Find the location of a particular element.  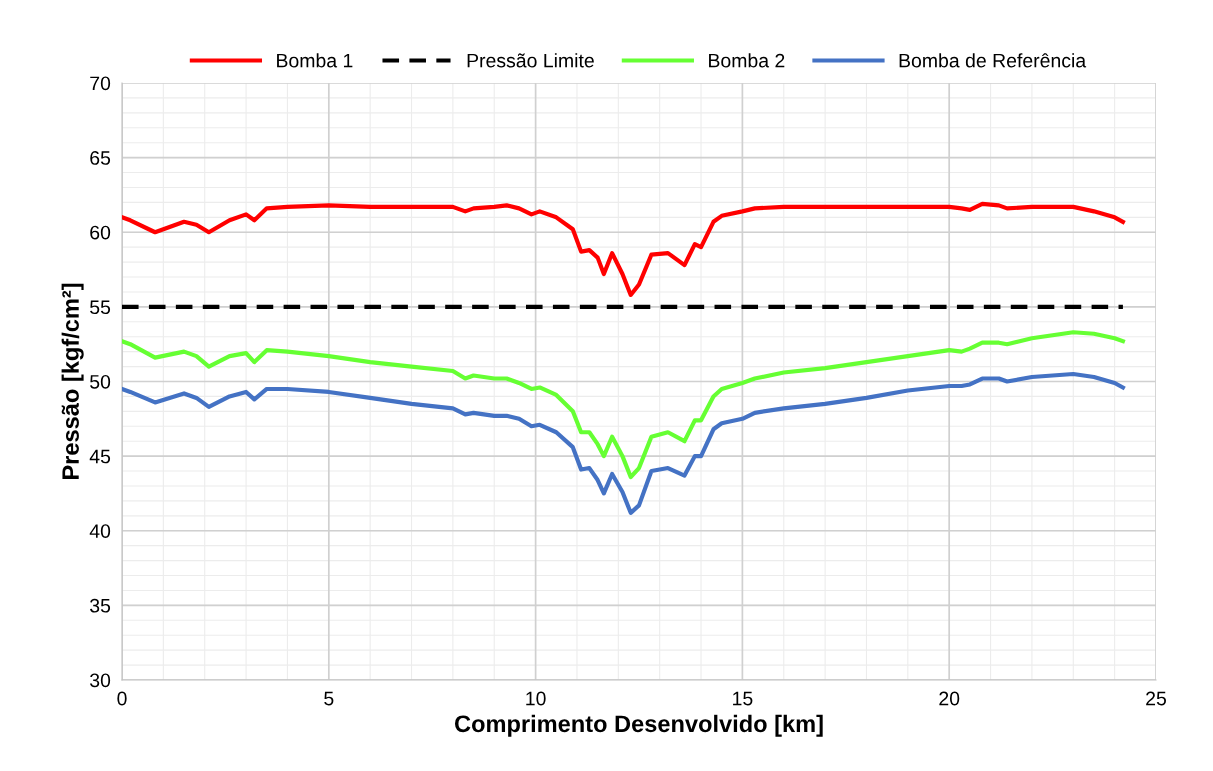

x-tick-label: 25 is located at coordinates (1156, 698).